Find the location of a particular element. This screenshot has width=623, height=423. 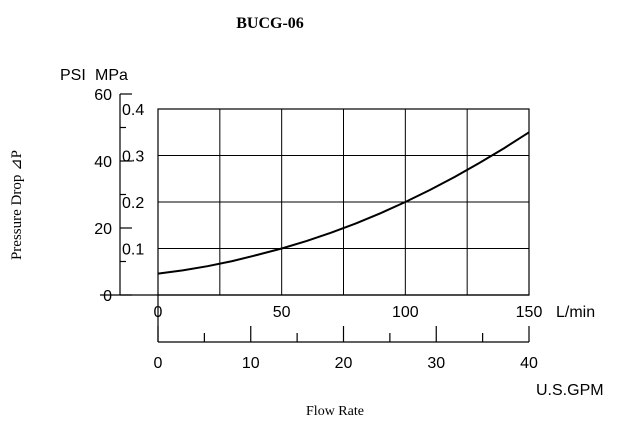

mpa-tick-label: 0.4 is located at coordinates (133, 110).